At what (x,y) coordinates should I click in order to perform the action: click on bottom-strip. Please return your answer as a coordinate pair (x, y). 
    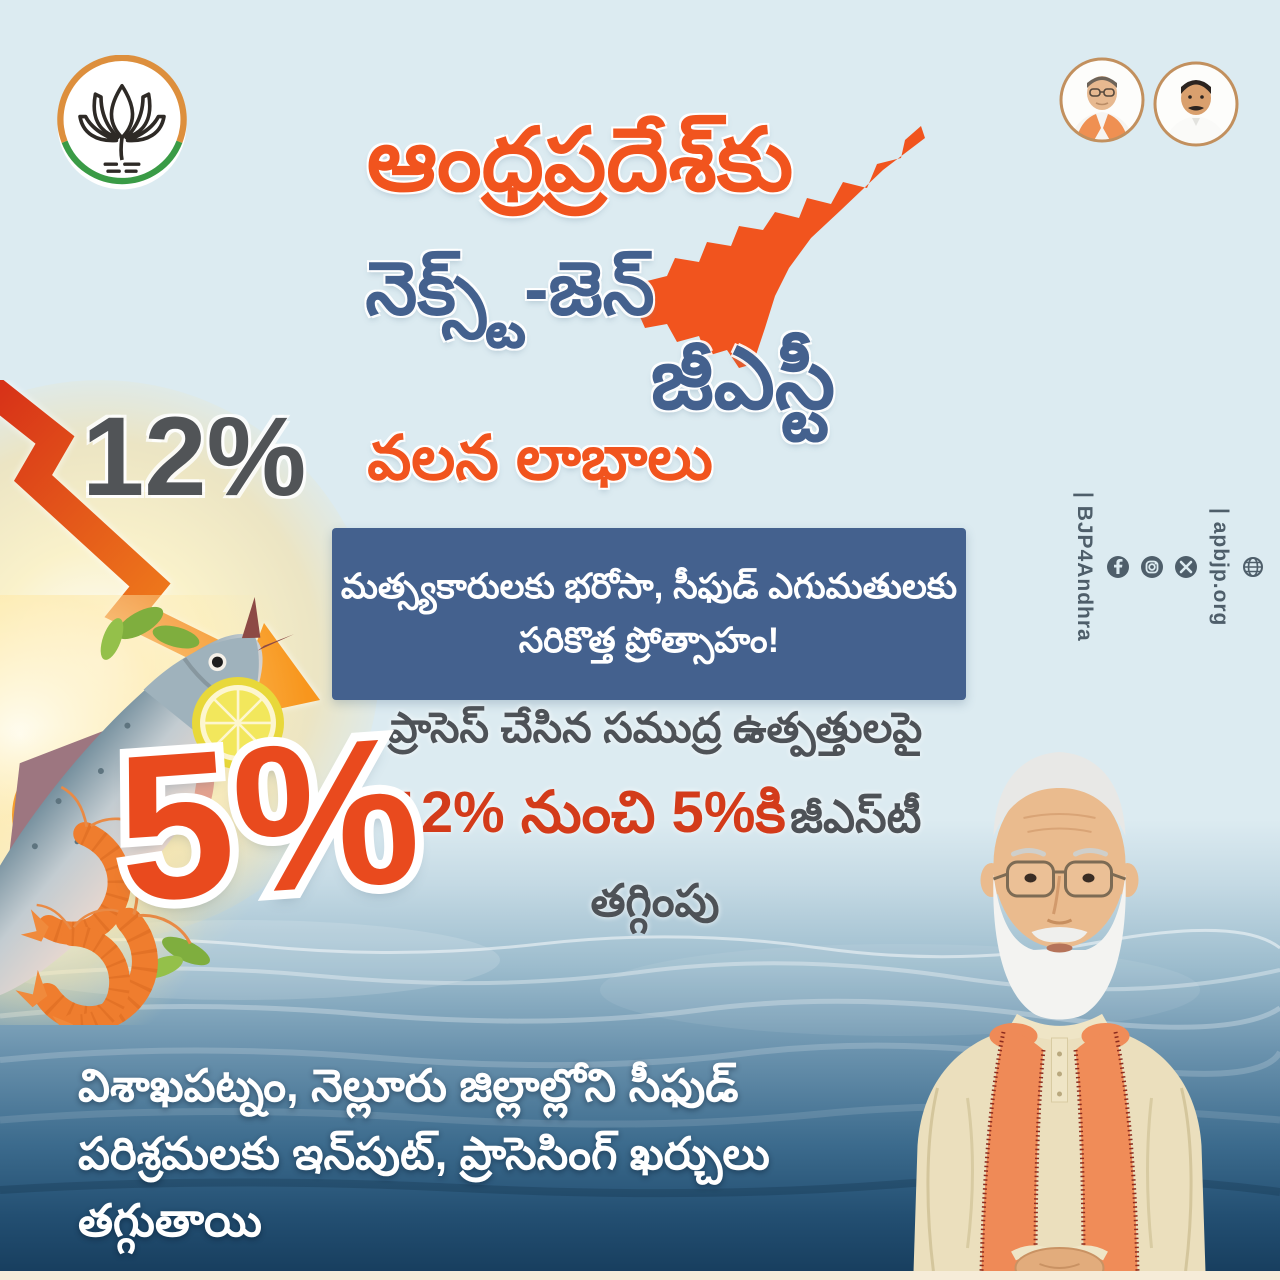
    Looking at the image, I should click on (640, 1275).